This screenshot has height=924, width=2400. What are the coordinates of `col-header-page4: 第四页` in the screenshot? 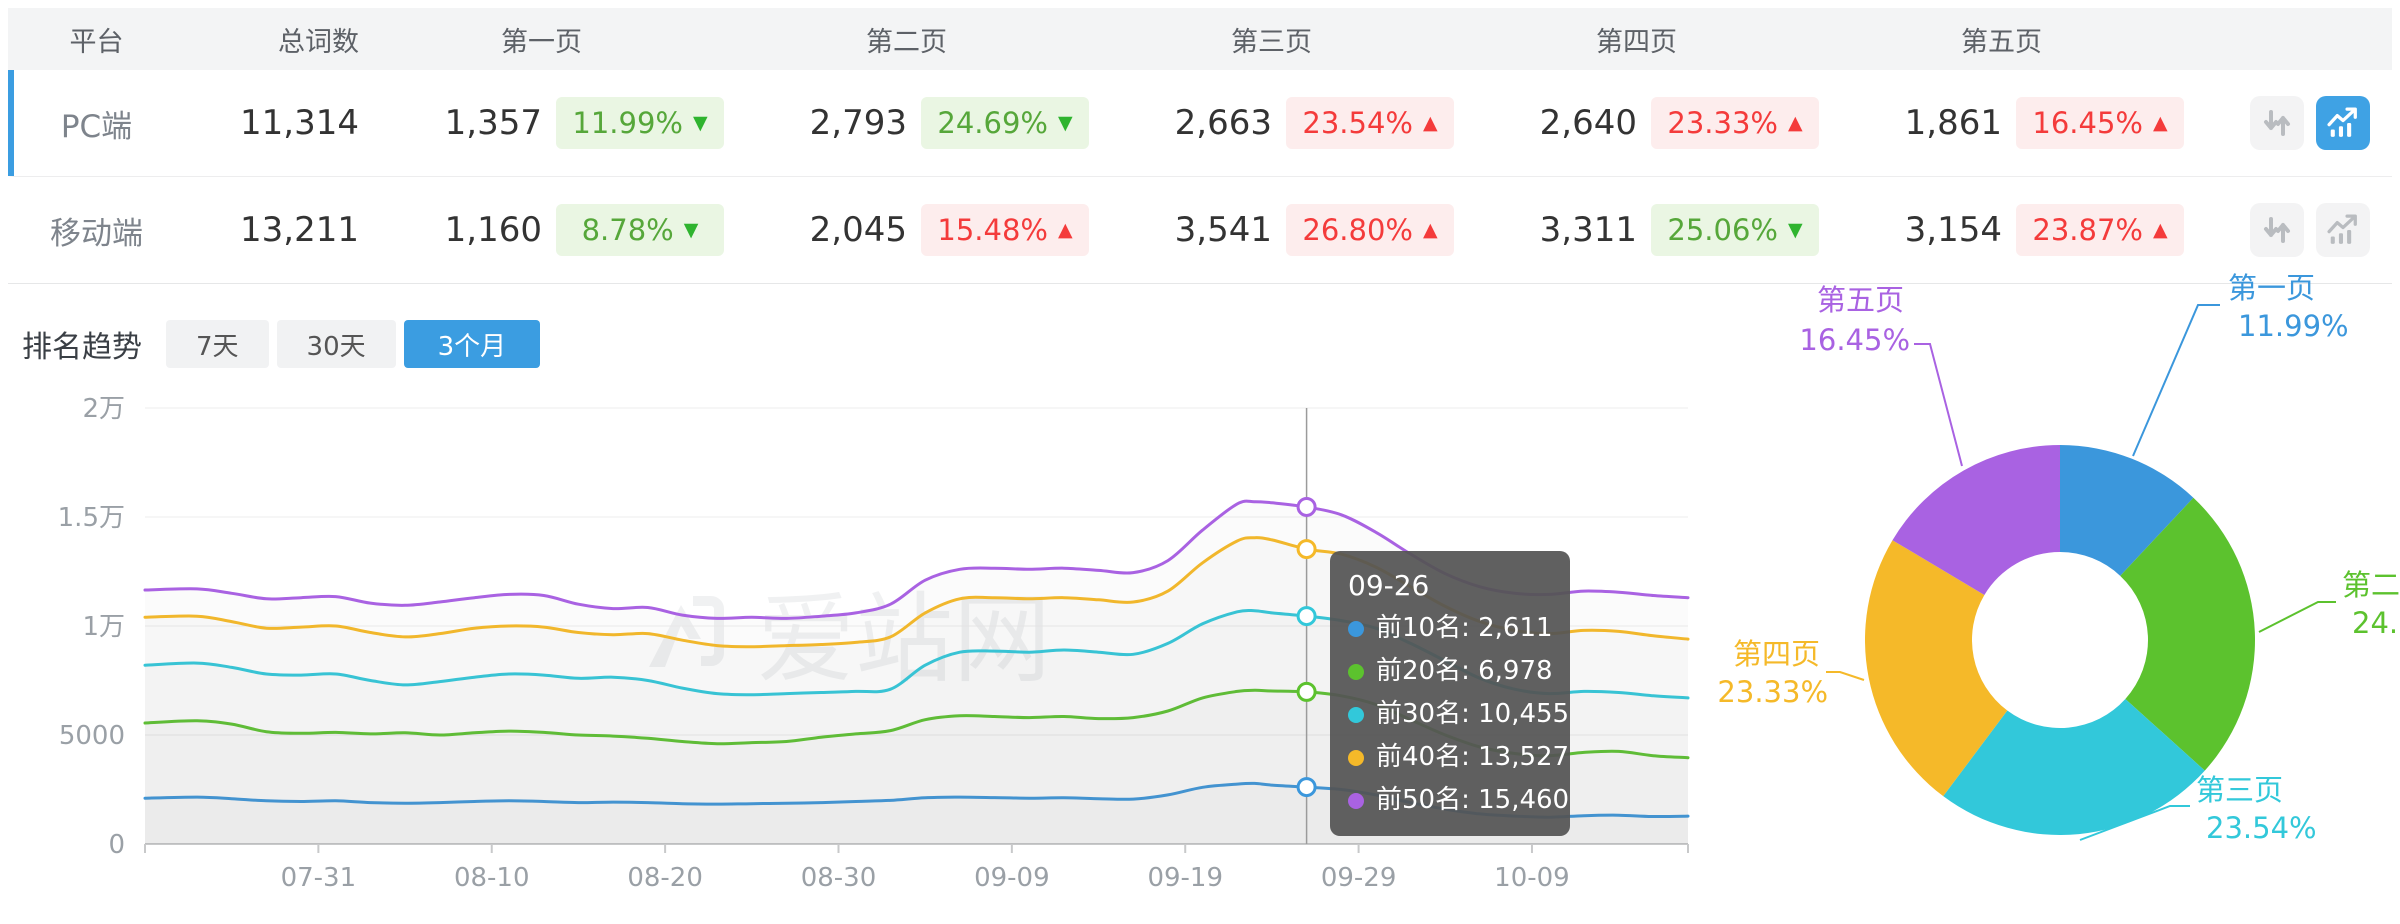 It's located at (1636, 42).